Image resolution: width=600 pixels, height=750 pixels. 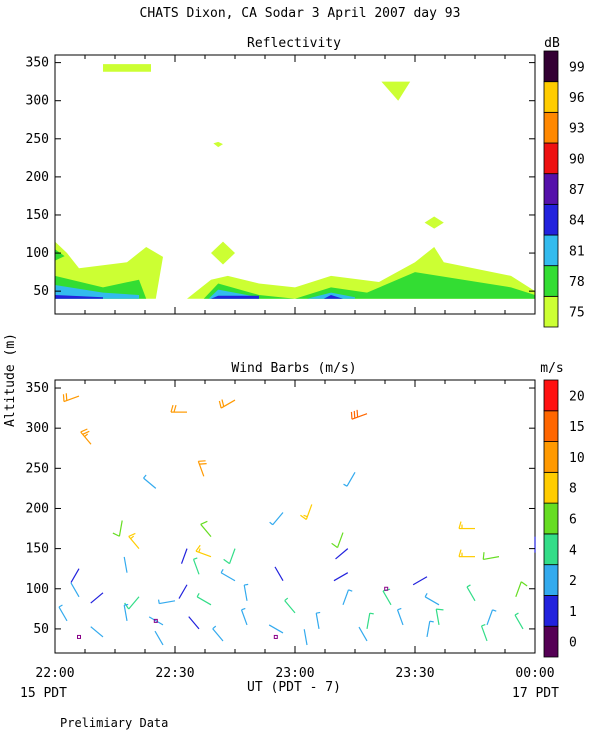 What do you see at coordinates (41, 291) in the screenshot?
I see `reflectivity-ytick-label: 50` at bounding box center [41, 291].